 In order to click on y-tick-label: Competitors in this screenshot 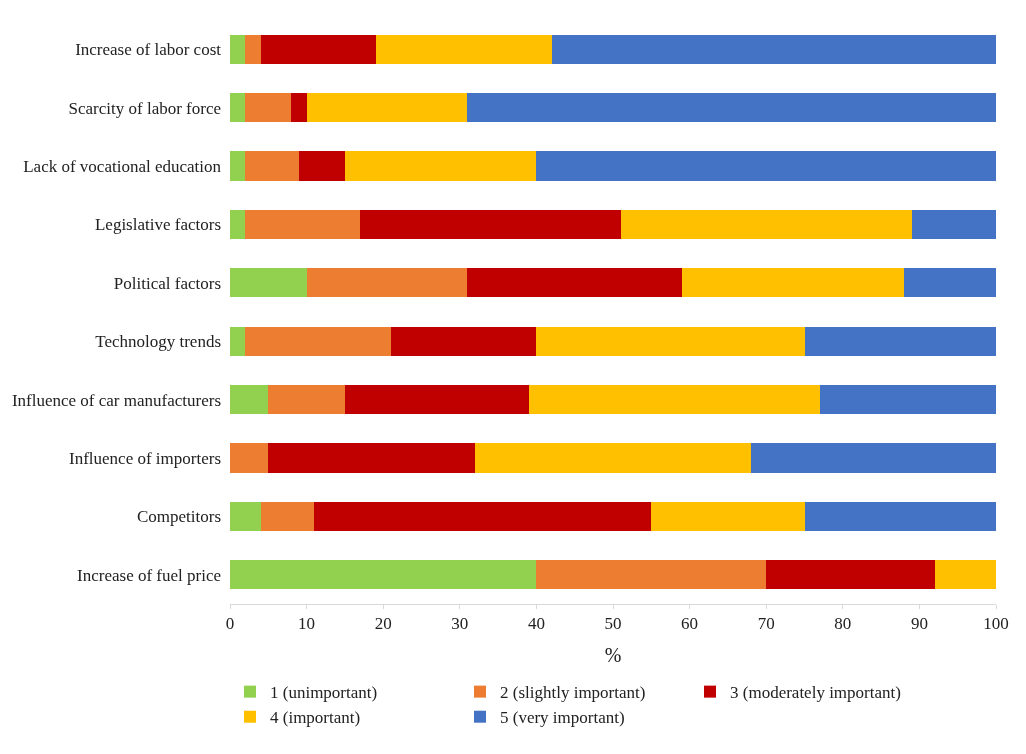, I will do `click(178, 517)`.